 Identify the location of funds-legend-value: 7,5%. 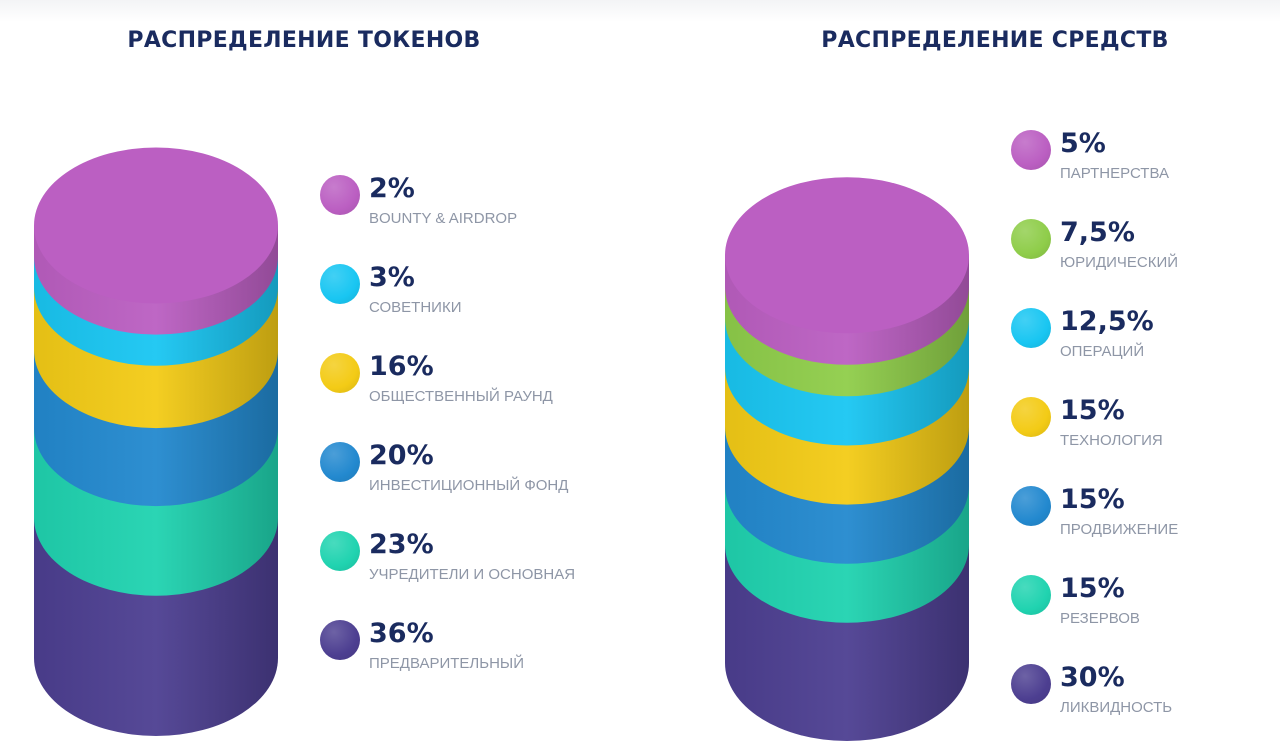
(1097, 232).